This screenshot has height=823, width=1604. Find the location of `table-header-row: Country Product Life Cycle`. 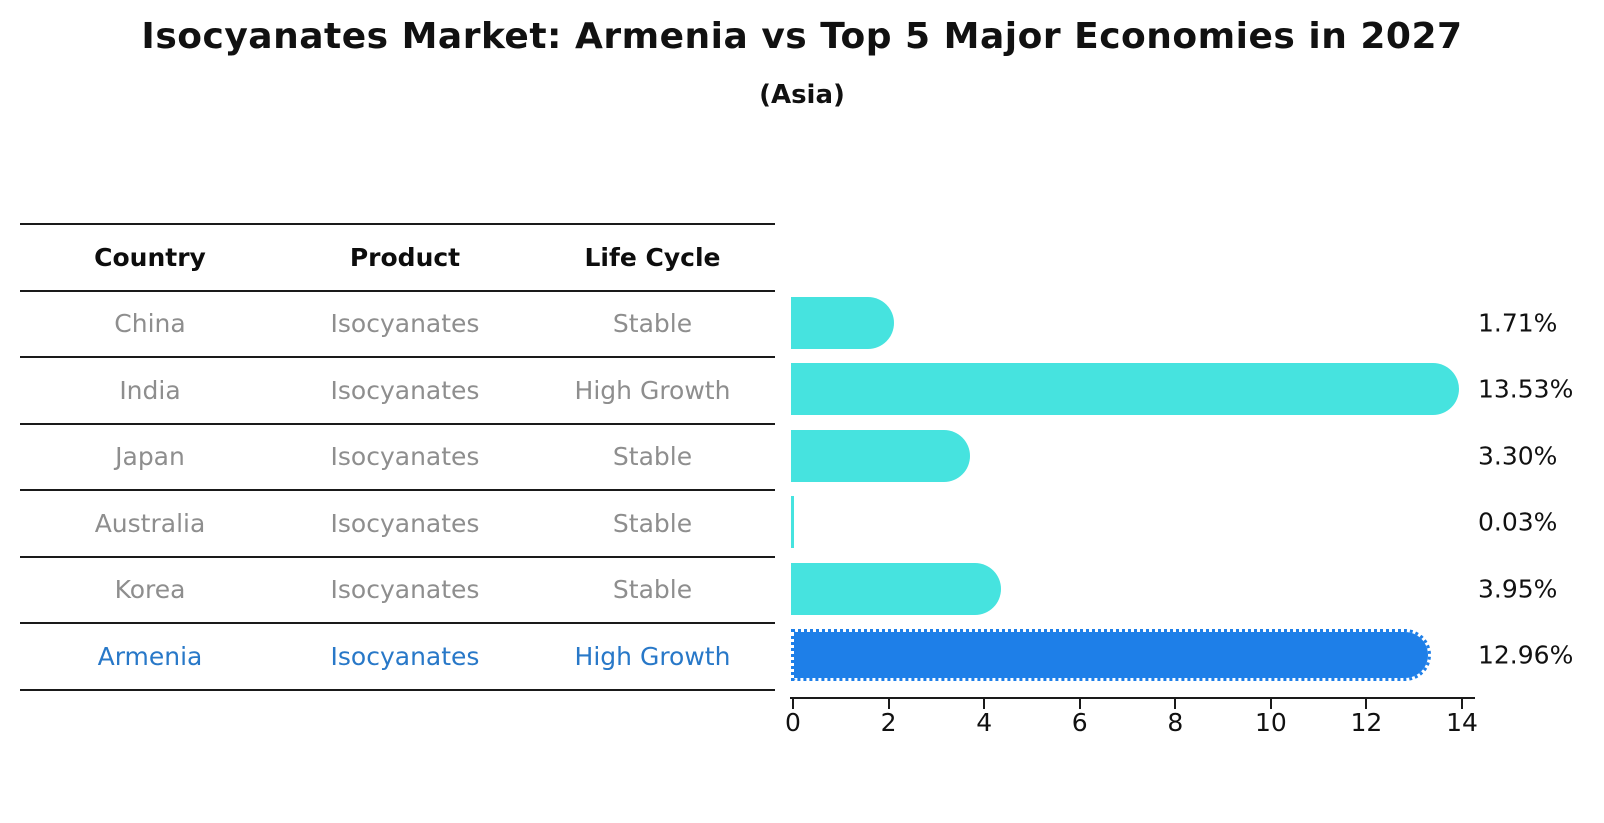

table-header-row: Country Product Life Cycle is located at coordinates (397, 258).